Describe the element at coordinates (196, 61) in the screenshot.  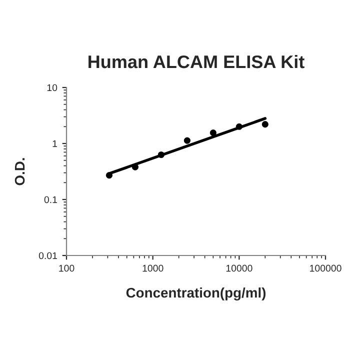
I see `chart-title: Human ALCAM ELISA Kit` at that location.